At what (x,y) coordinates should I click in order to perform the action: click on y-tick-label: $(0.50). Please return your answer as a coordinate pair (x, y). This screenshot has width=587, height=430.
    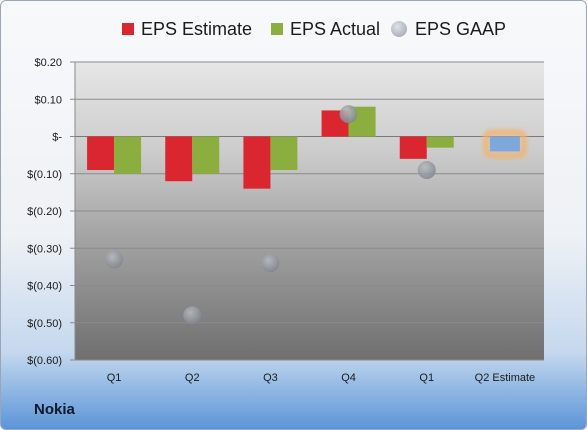
    Looking at the image, I should click on (44, 324).